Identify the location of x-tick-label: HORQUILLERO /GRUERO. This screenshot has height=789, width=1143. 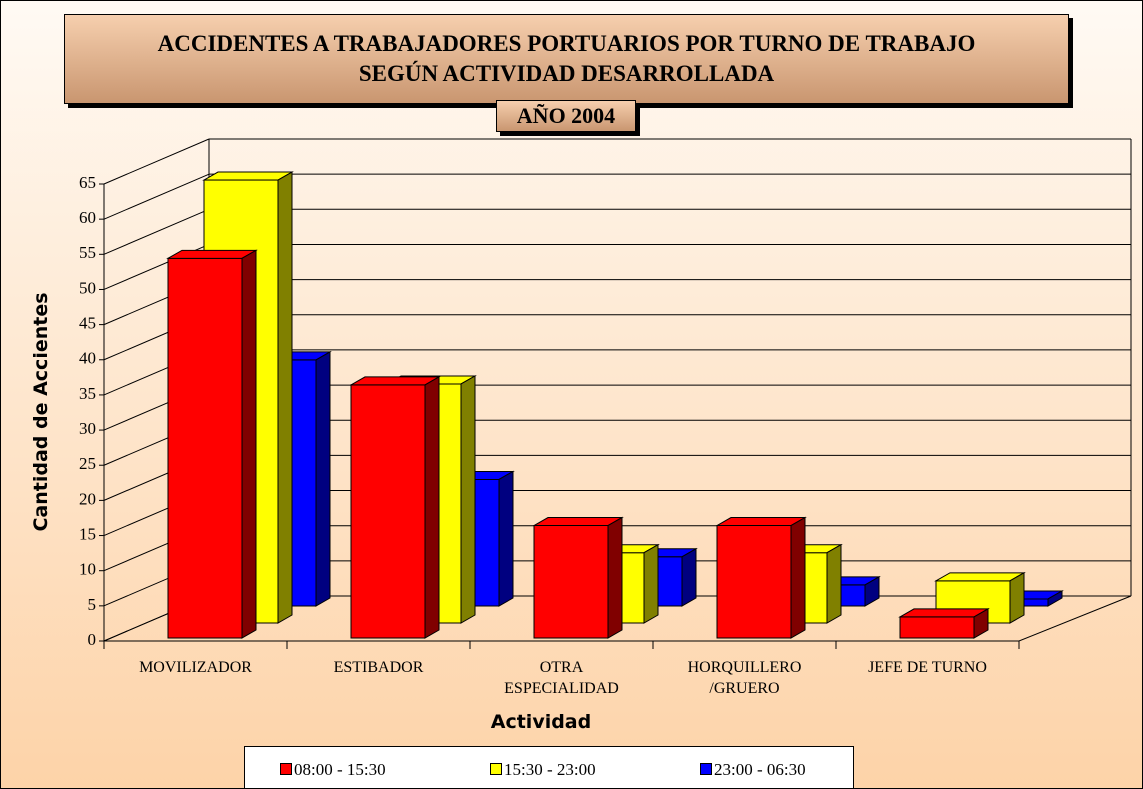
(744, 678).